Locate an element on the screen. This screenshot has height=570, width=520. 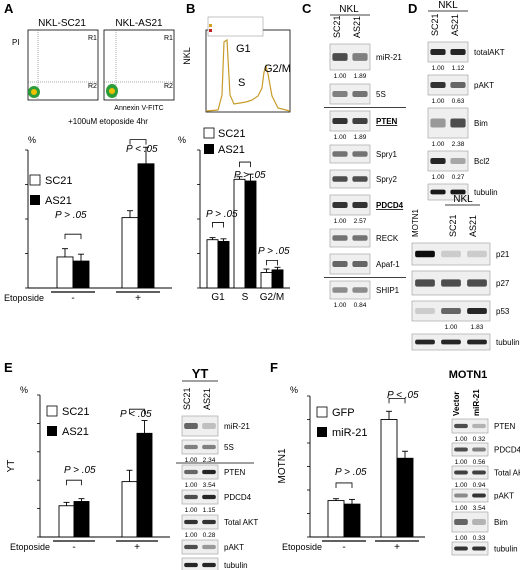
bar-gfp is located at coordinates (389, 478).